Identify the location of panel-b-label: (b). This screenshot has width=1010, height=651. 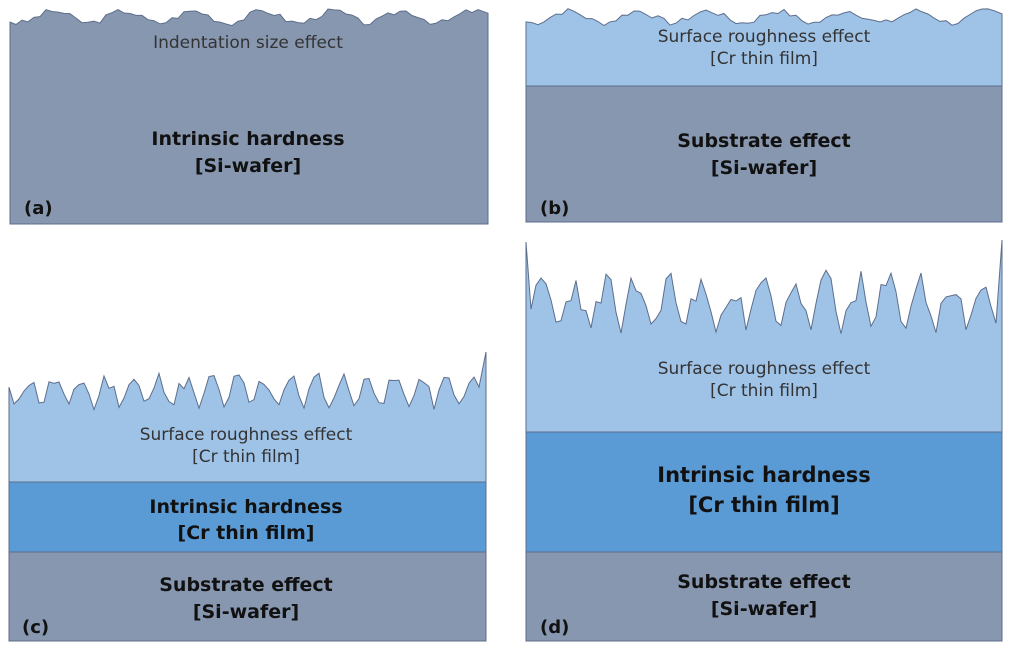
(554, 208).